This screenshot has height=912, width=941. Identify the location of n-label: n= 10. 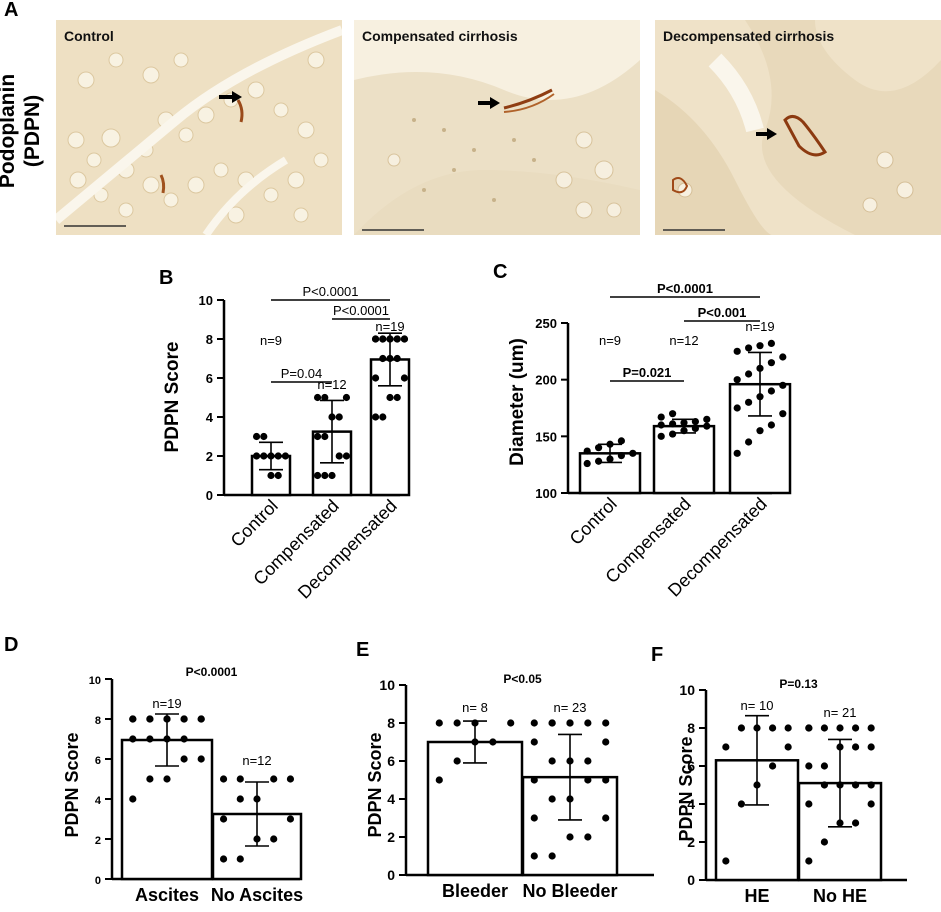
(757, 705).